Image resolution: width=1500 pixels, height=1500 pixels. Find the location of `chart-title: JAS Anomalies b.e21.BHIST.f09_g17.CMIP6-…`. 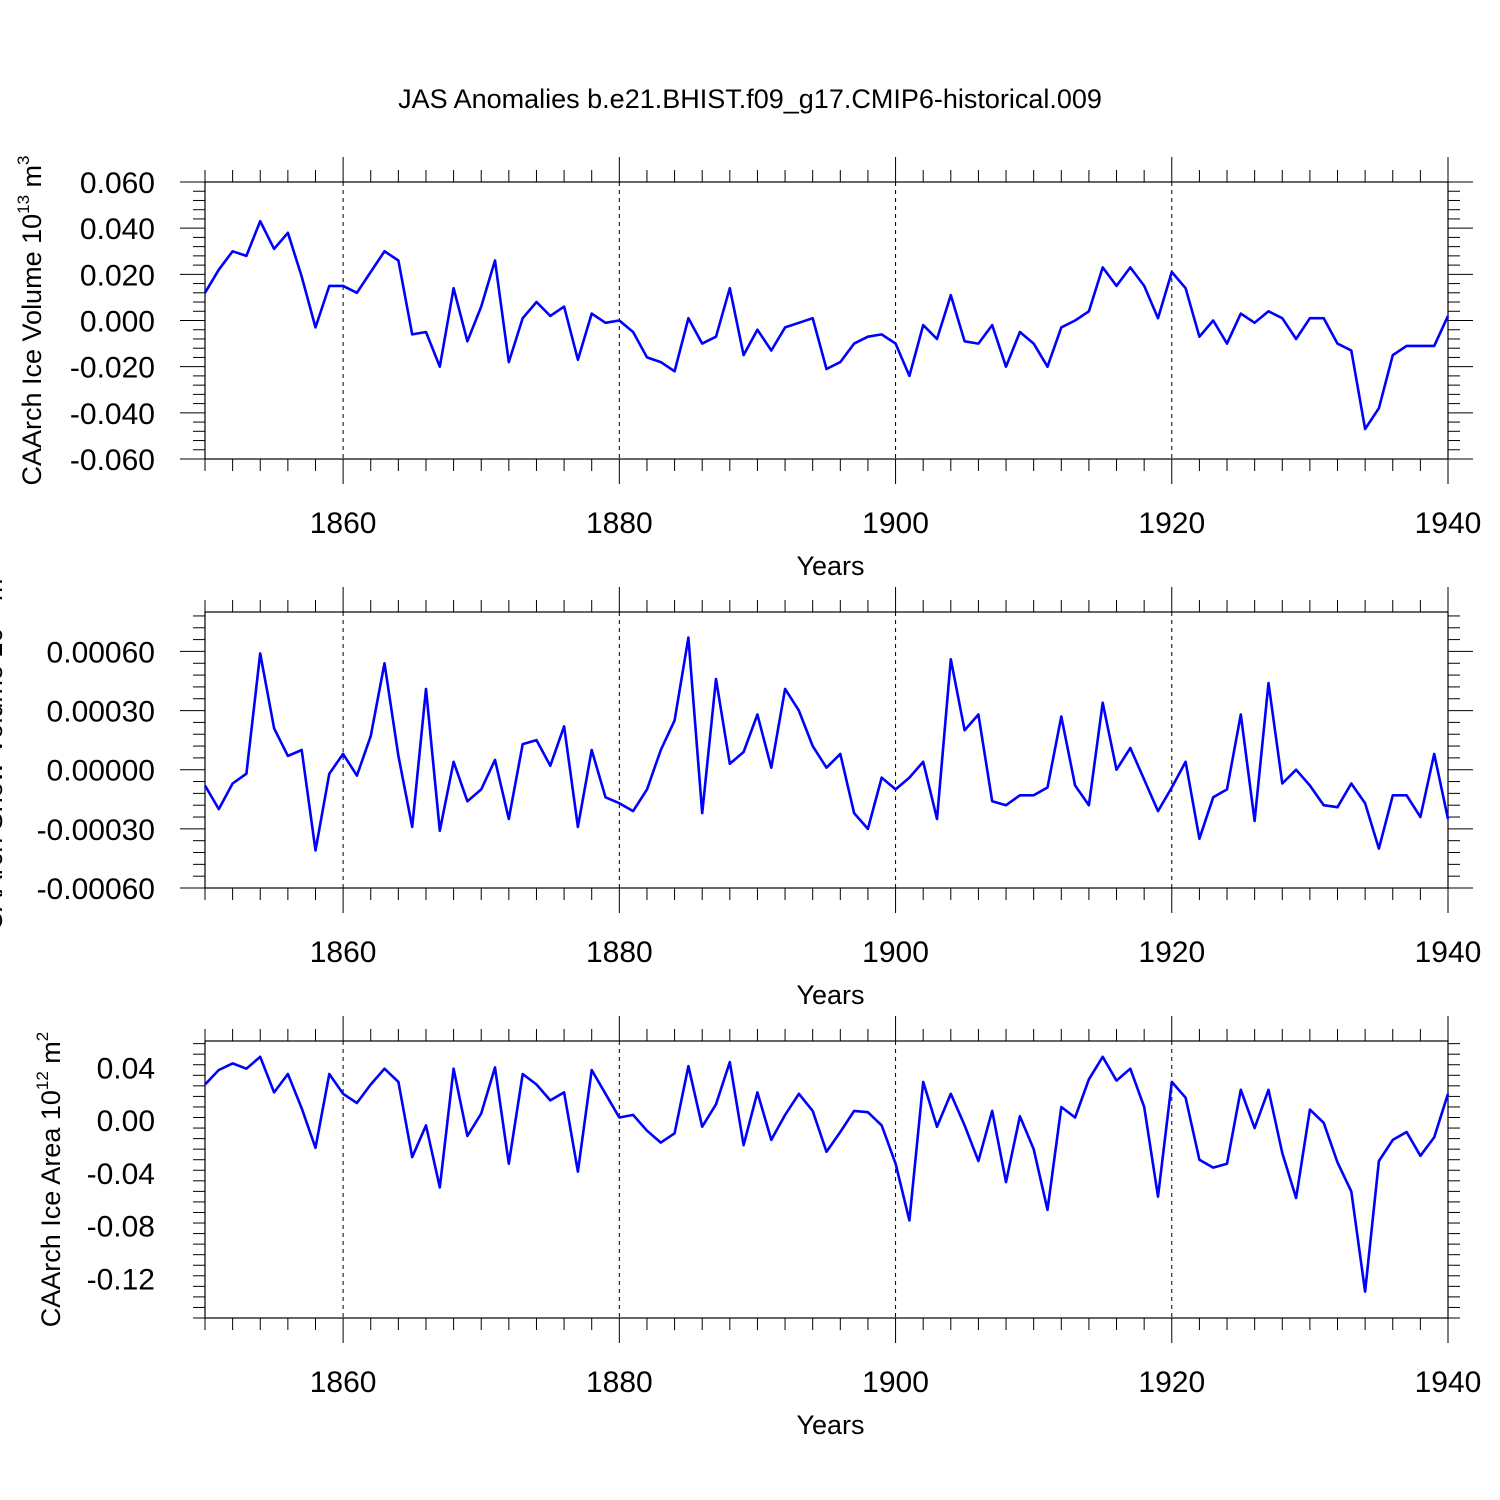

chart-title: JAS Anomalies b.e21.BHIST.f09_g17.CMIP6-… is located at coordinates (750, 99).